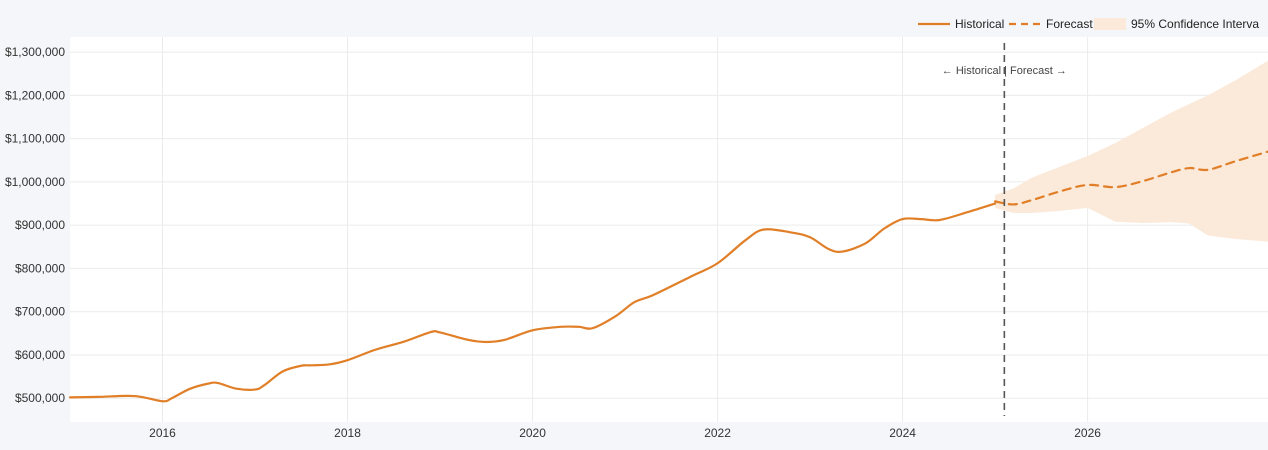 This screenshot has width=1268, height=450. What do you see at coordinates (1069, 24) in the screenshot?
I see `legend-label-forecast: Forecast` at bounding box center [1069, 24].